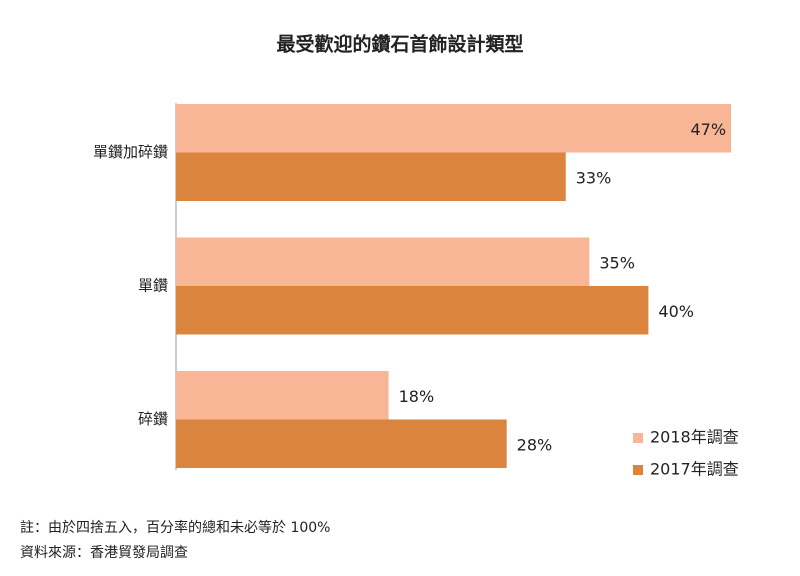 The width and height of the screenshot is (800, 576). I want to click on value-label: 33%, so click(594, 177).